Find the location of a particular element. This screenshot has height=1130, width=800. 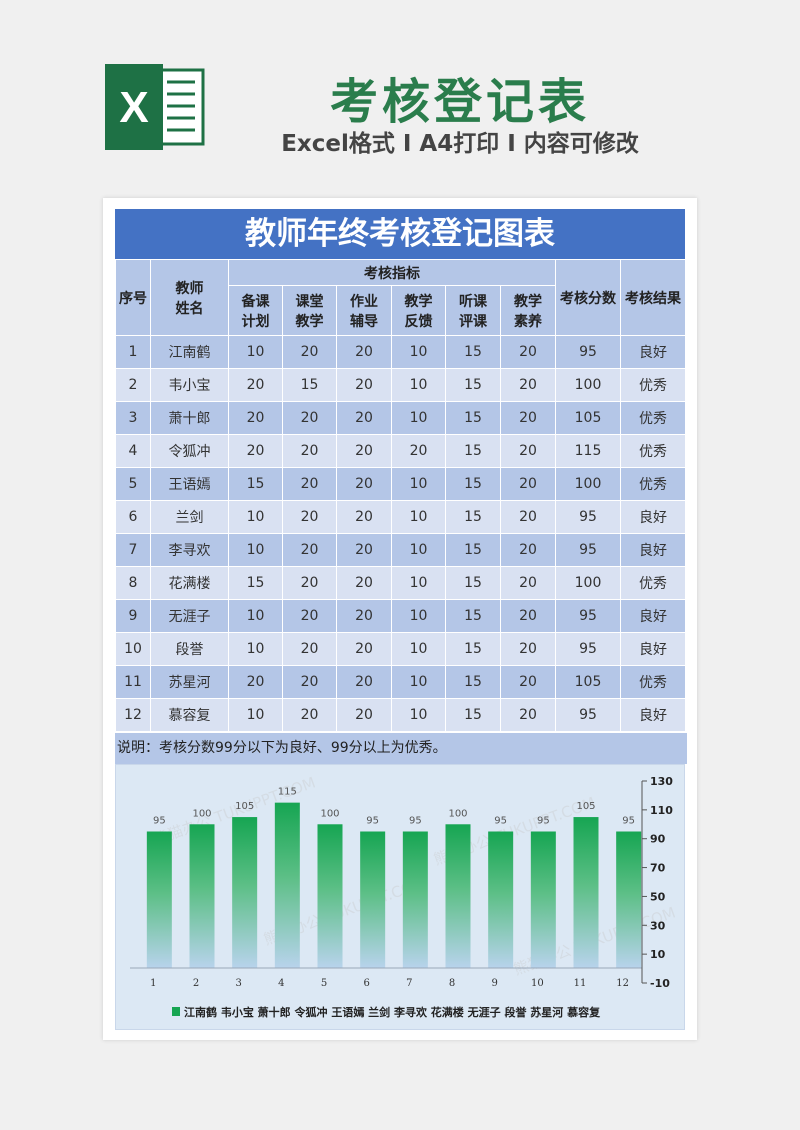

bar-value-label: 115 is located at coordinates (287, 792).